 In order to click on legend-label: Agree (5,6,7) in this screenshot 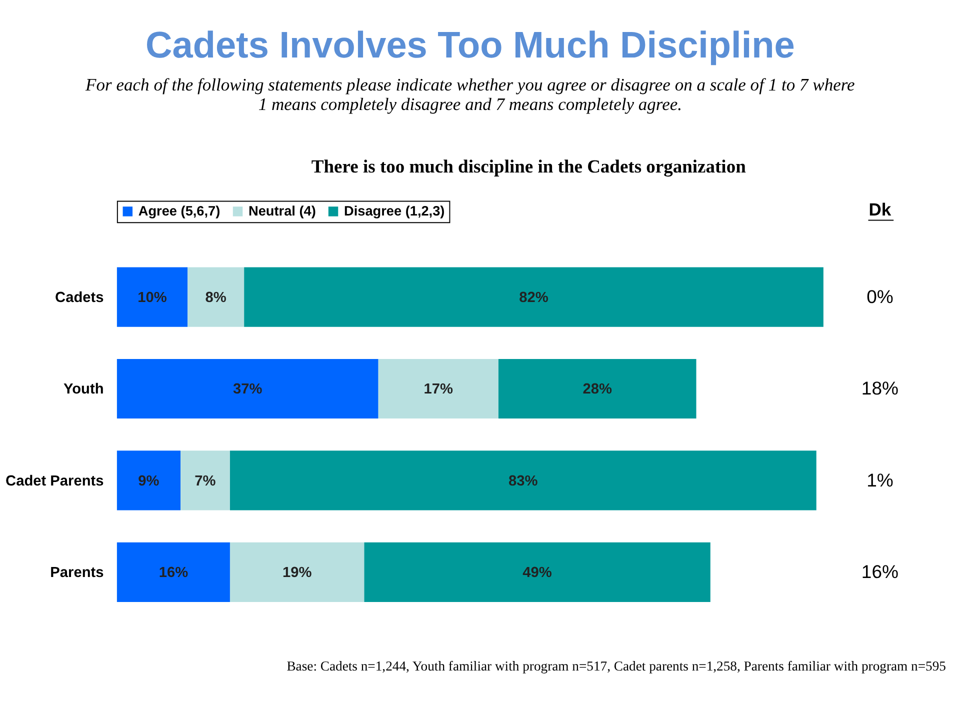, I will do `click(179, 210)`.